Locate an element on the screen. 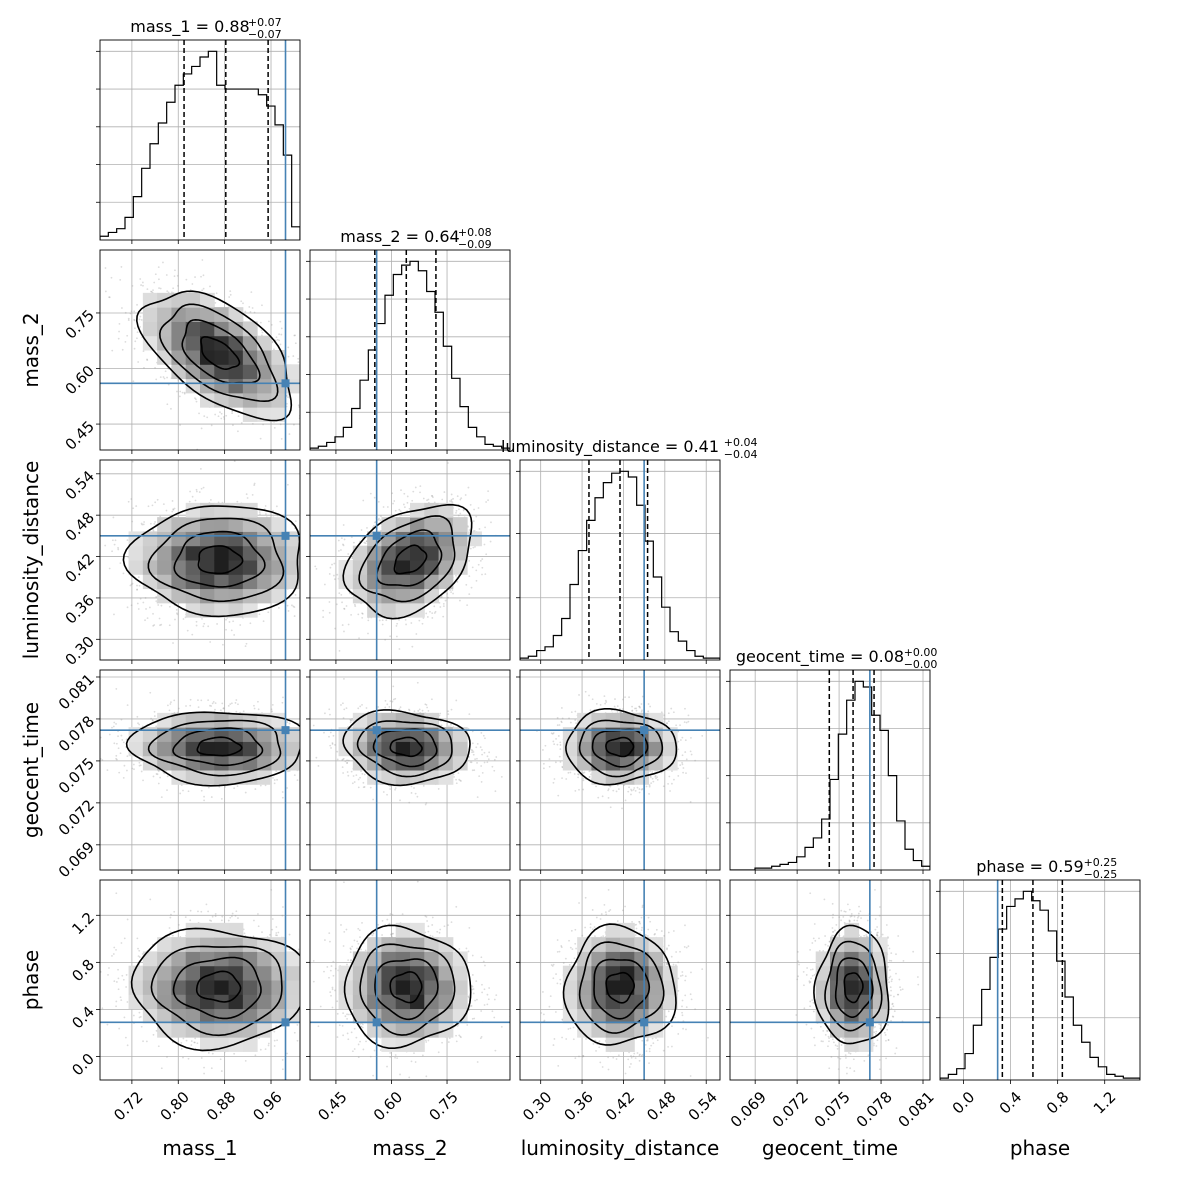 This screenshot has height=1180, width=1180. density-bins is located at coordinates (221, 357).